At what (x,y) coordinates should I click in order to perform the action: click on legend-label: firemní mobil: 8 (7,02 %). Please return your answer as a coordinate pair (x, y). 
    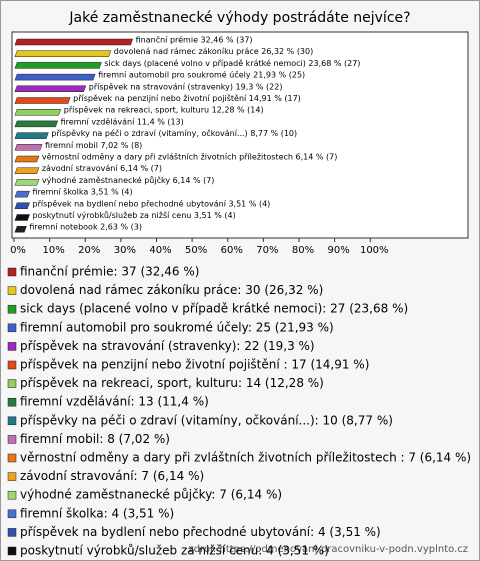
    Looking at the image, I should click on (95, 439).